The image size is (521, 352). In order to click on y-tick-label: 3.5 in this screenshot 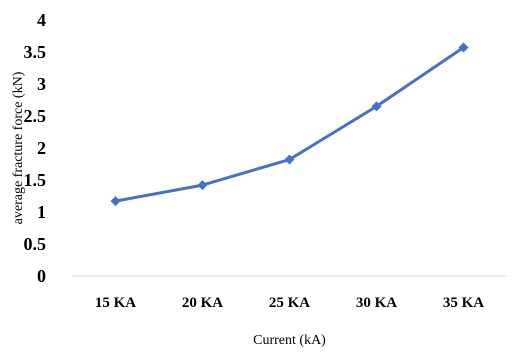, I will do `click(35, 52)`.